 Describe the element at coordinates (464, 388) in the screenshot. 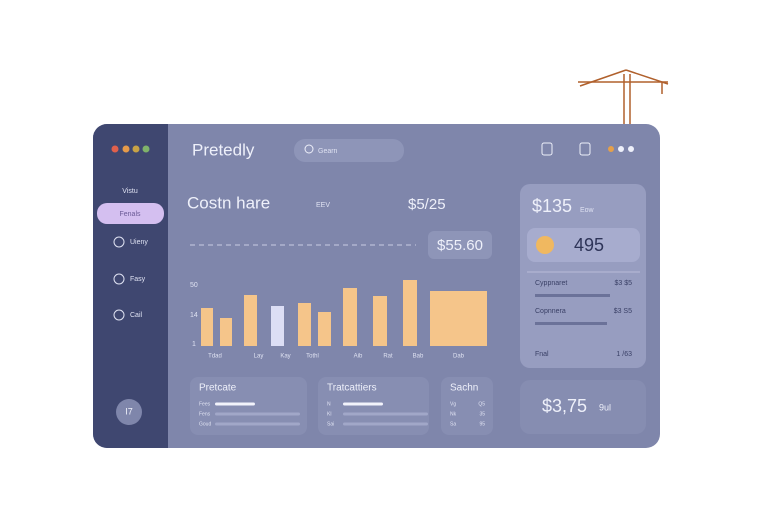

I see `card-title: Sachn` at that location.